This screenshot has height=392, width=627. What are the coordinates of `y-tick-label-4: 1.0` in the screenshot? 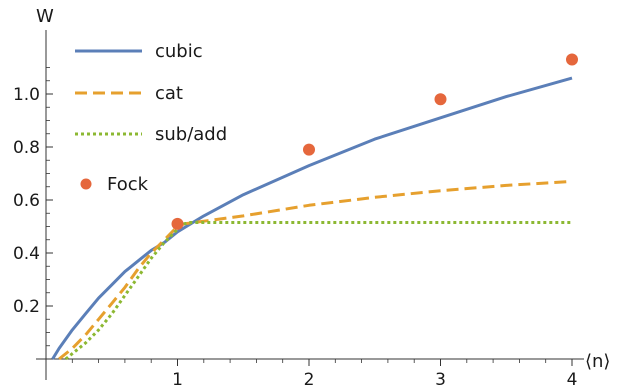 It's located at (26, 95).